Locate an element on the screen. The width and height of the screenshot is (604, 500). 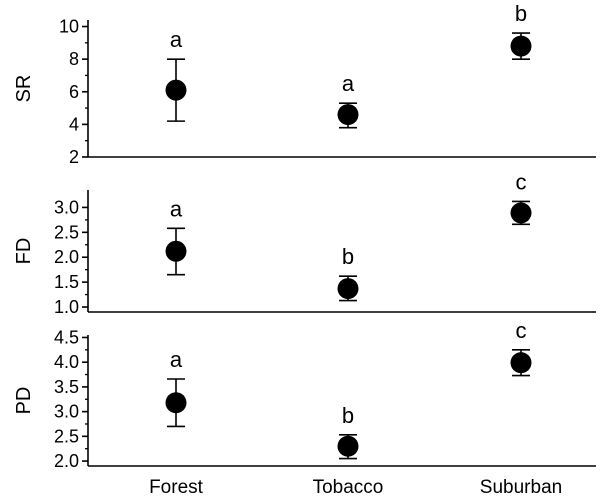
data-point-fd-suburban is located at coordinates (521, 213).